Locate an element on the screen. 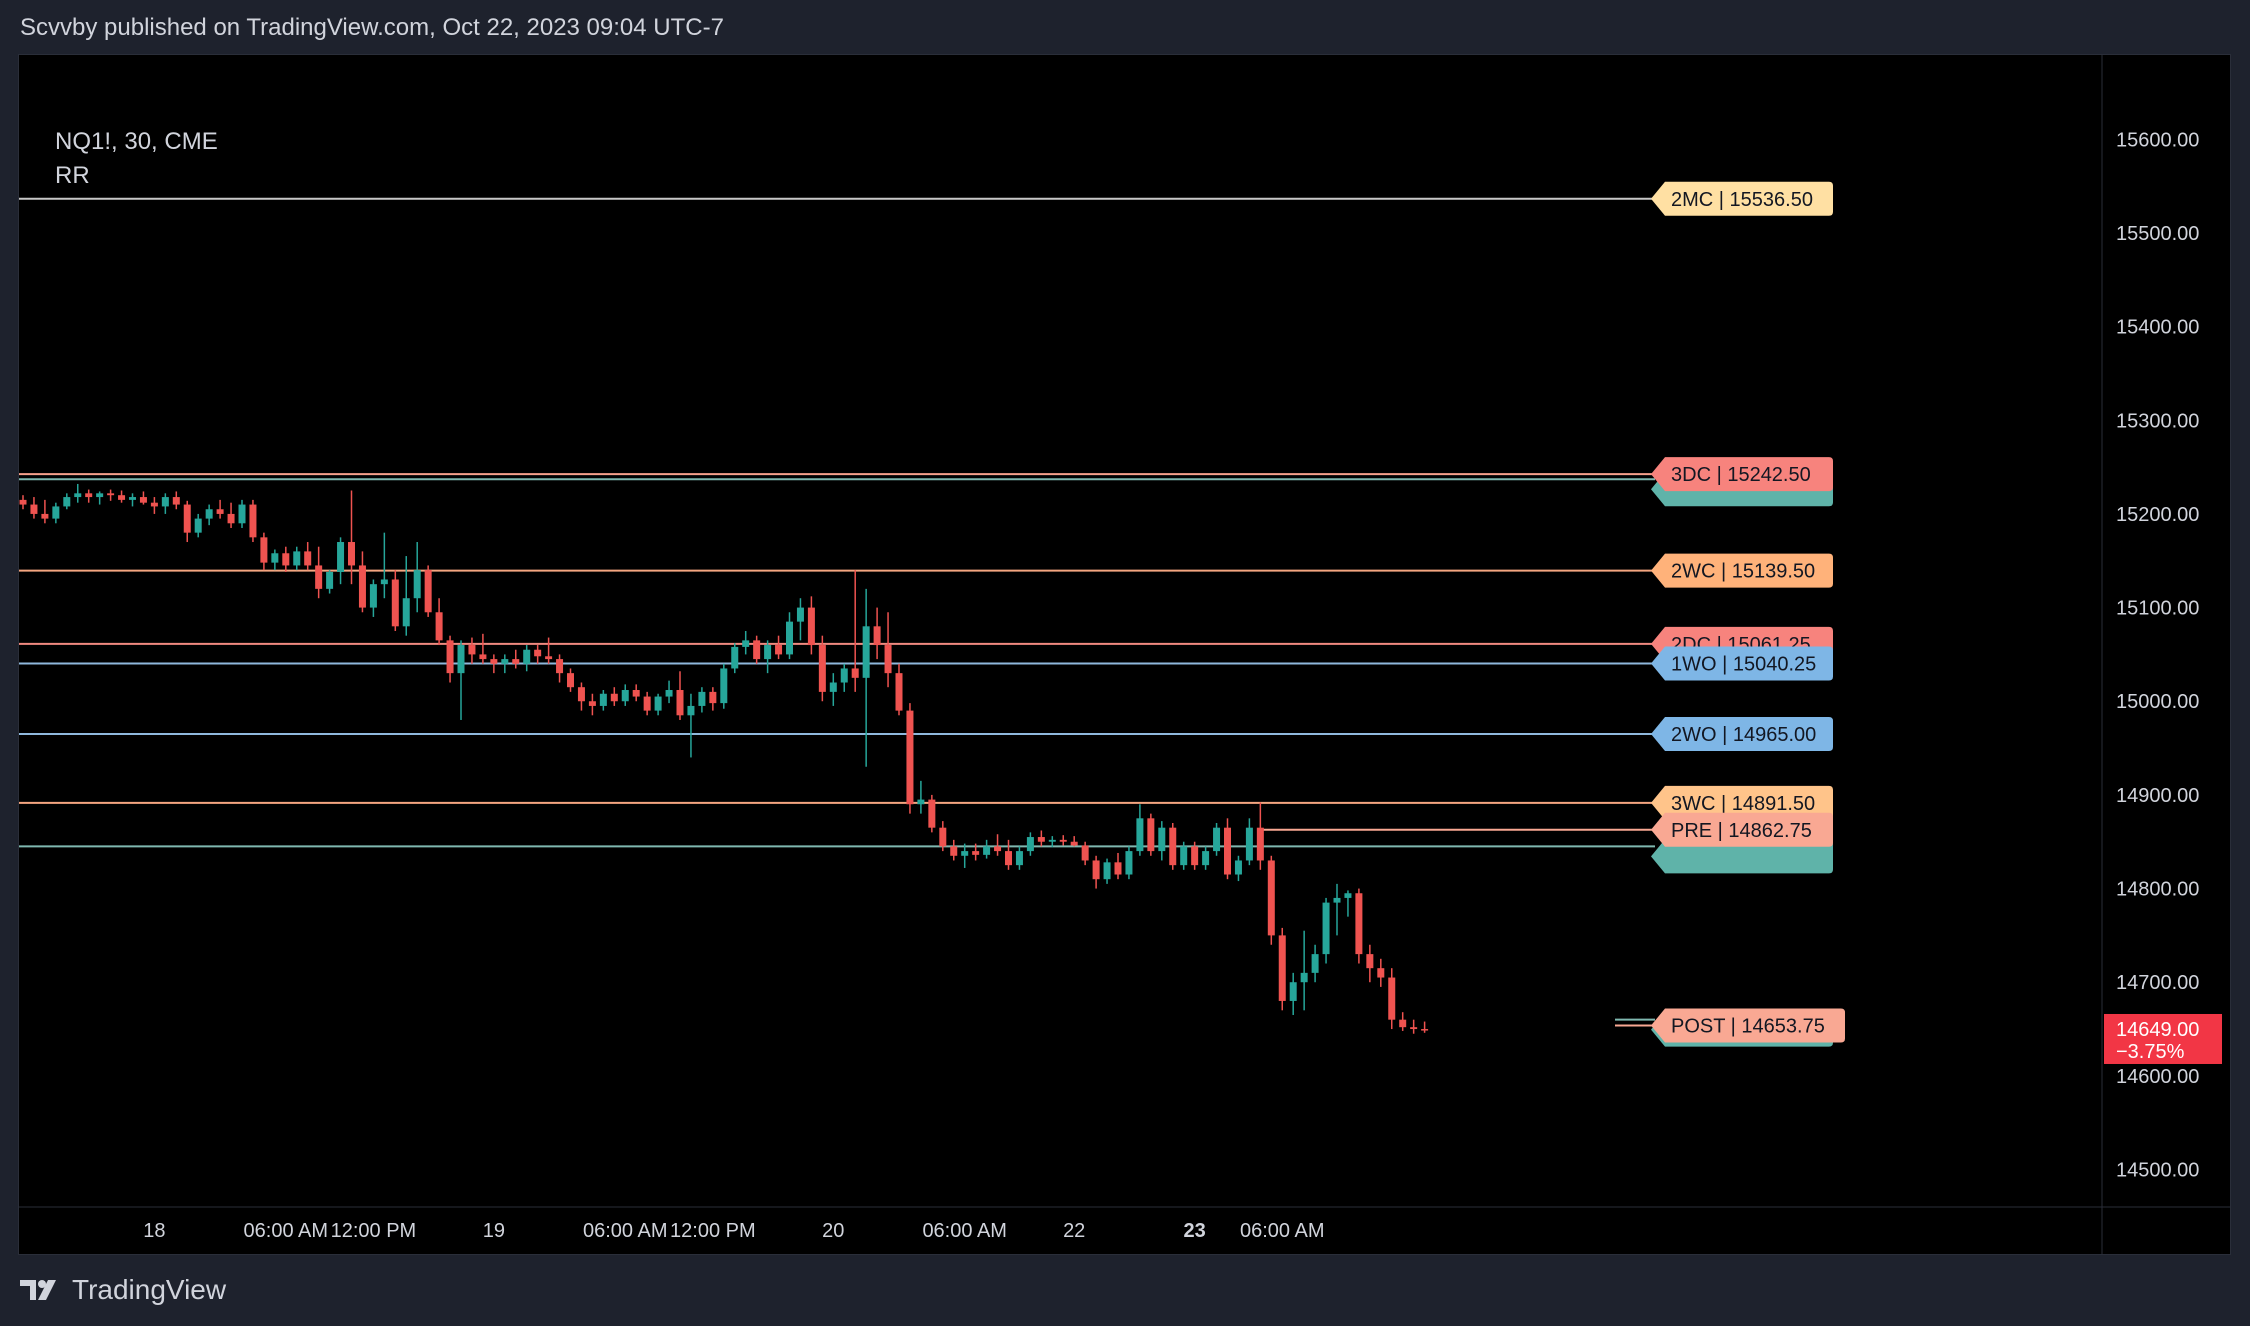 This screenshot has height=1326, width=2250. symbol-line: NQ1!, 30, CME is located at coordinates (136, 141).